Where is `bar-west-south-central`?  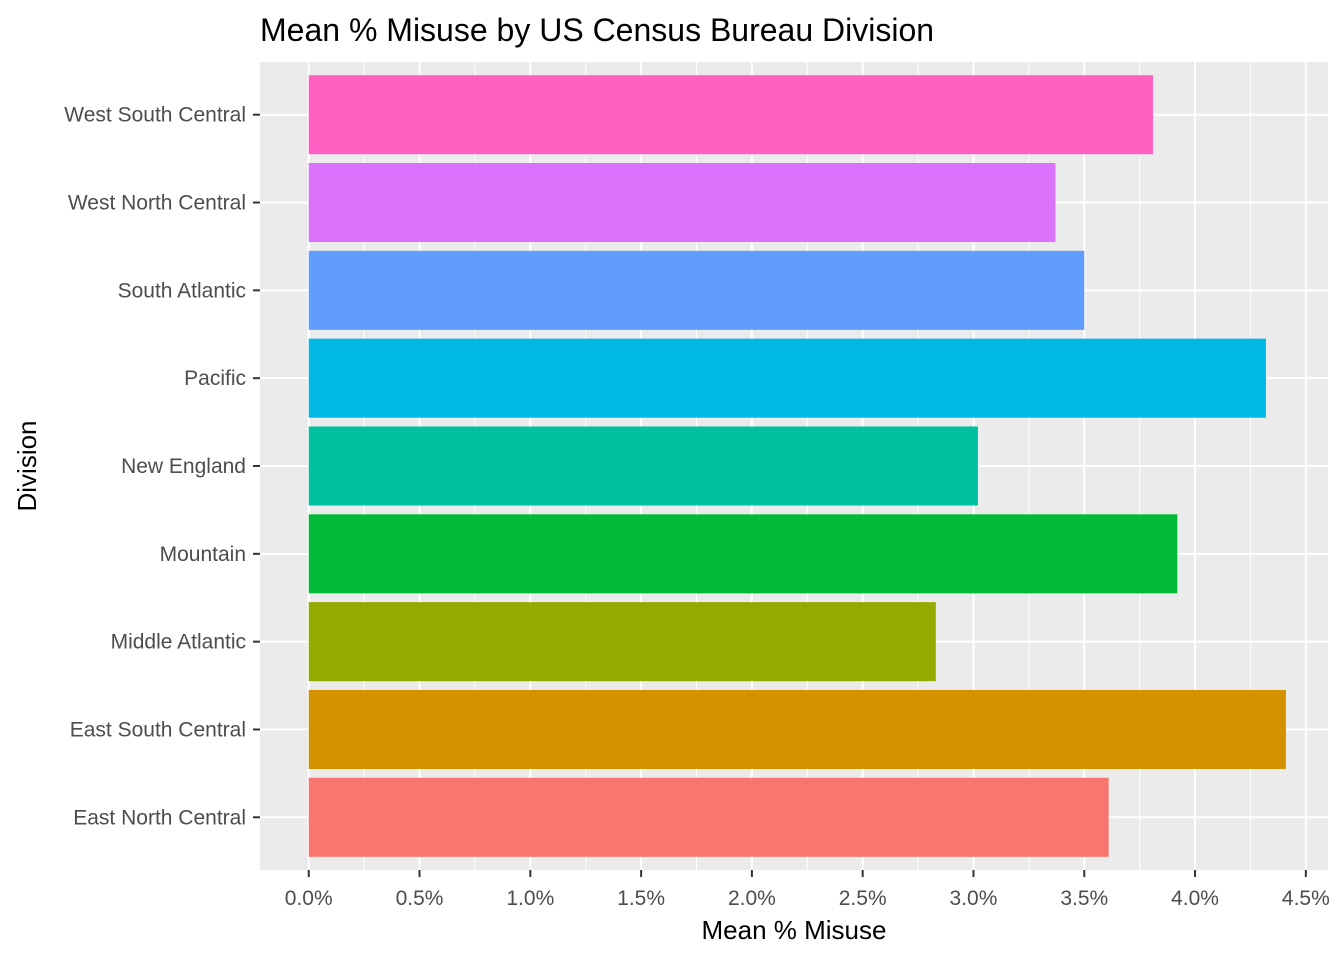 bar-west-south-central is located at coordinates (730, 115).